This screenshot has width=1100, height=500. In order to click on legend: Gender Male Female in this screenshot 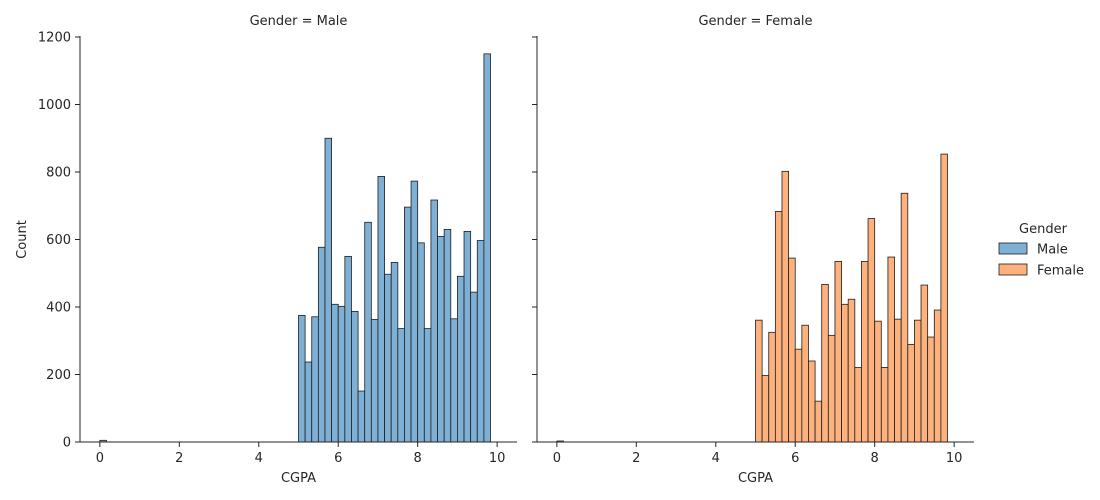, I will do `click(1041, 250)`.